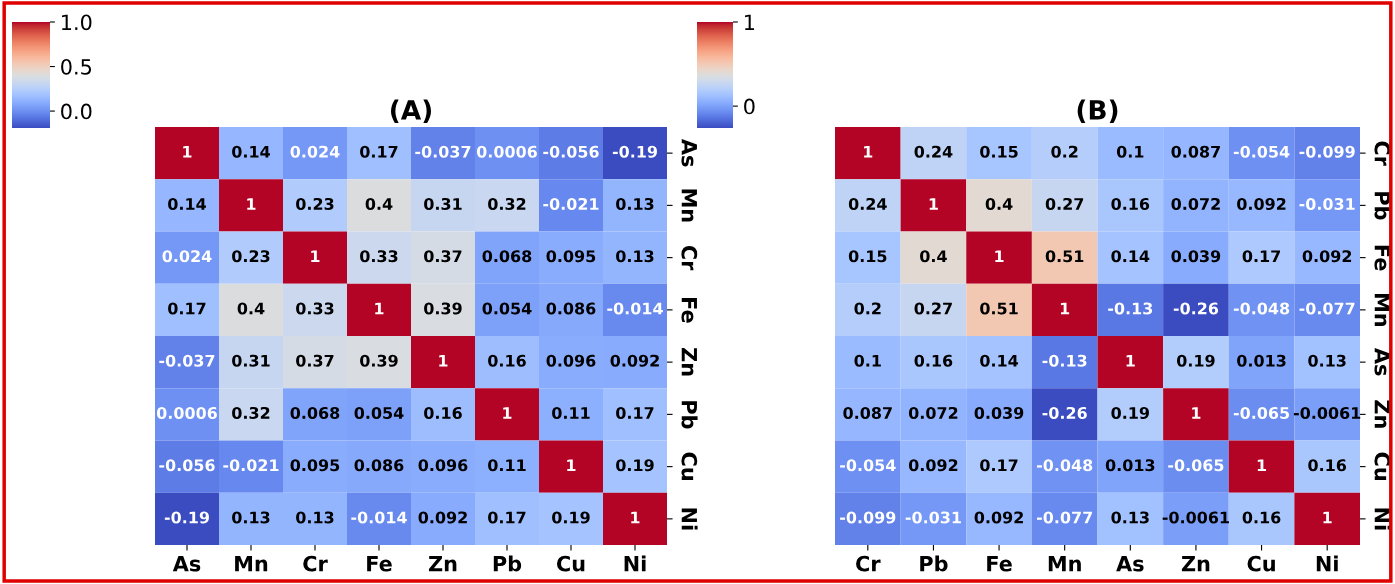  I want to click on color-bar-label: 0, so click(749, 106).